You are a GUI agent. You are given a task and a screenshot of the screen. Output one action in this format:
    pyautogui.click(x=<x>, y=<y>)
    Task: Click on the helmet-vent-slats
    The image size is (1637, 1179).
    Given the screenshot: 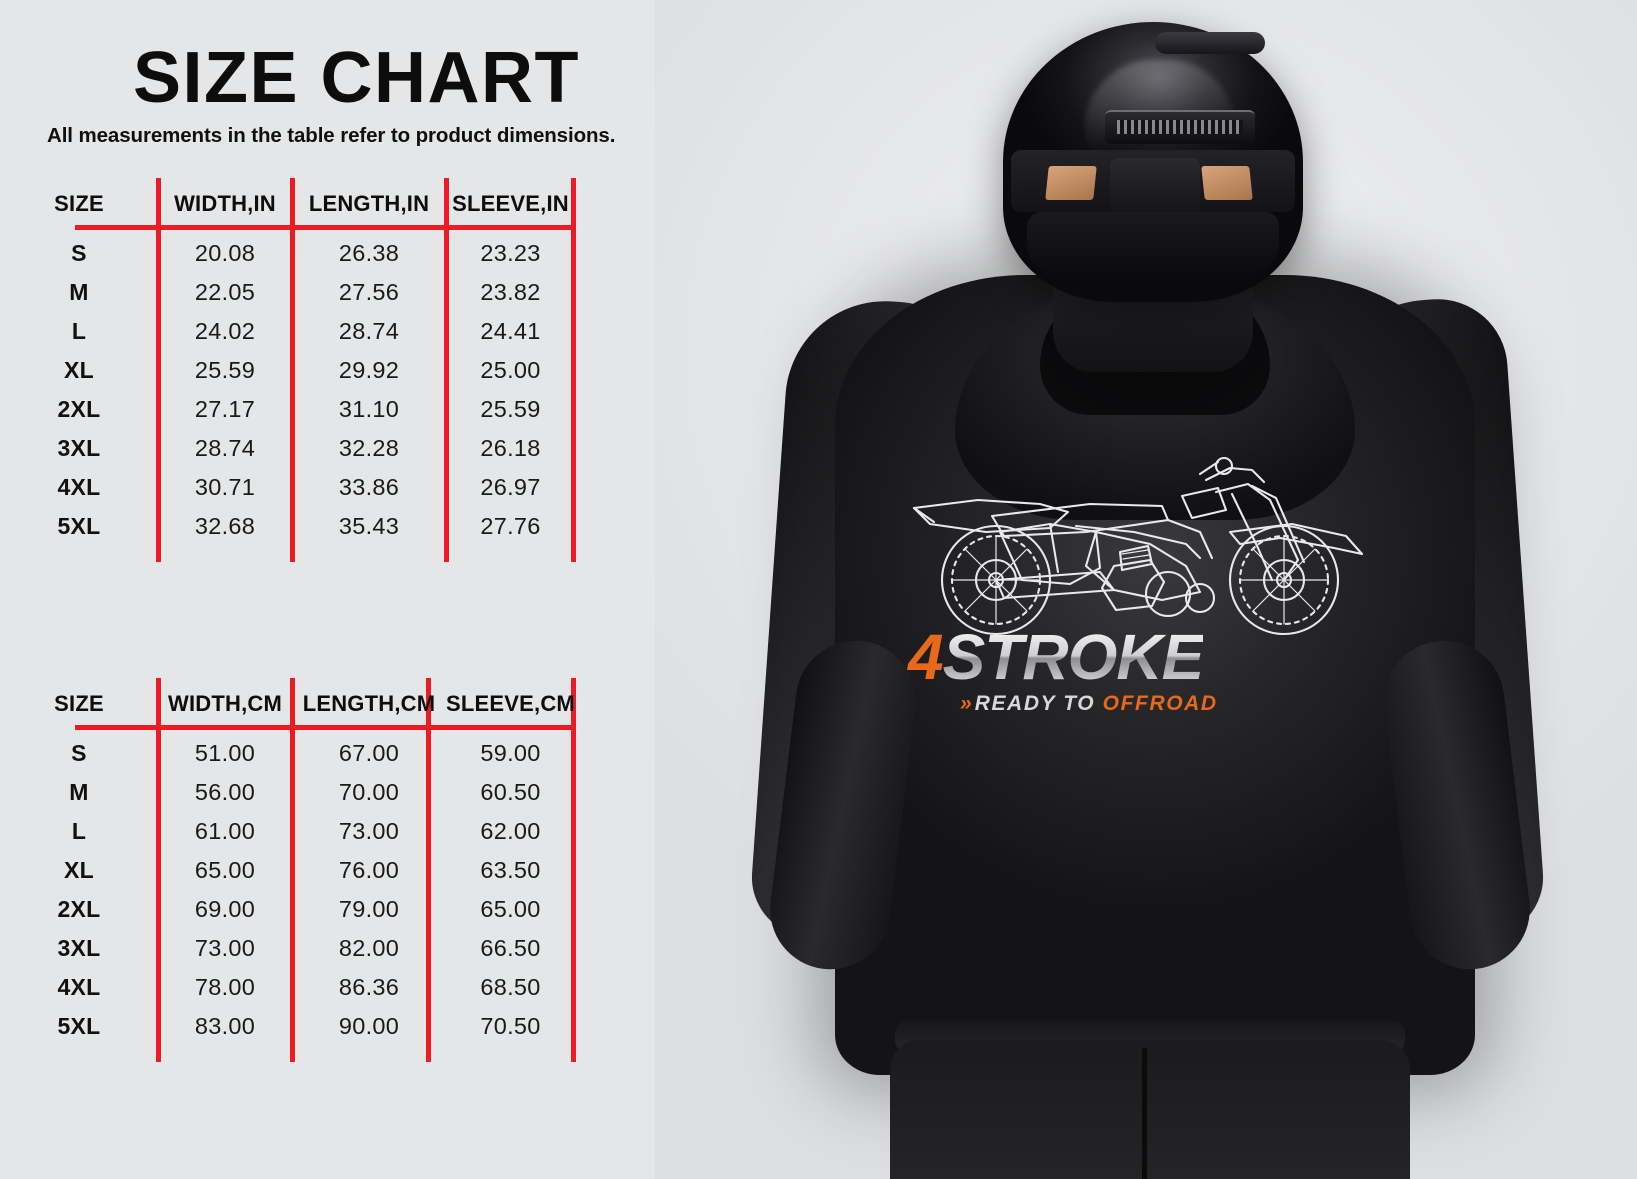 What is the action you would take?
    pyautogui.click(x=1180, y=127)
    